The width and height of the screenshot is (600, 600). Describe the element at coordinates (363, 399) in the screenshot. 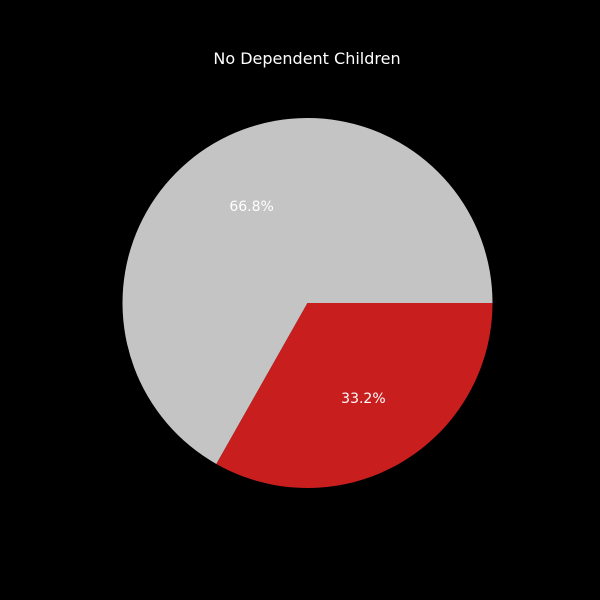

I see `pie-slice-label-2: 33.2%` at that location.